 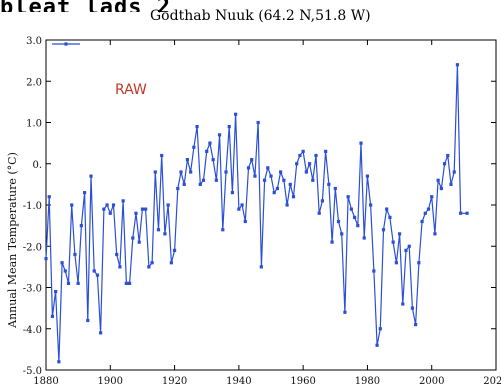 What do you see at coordinates (431, 381) in the screenshot?
I see `x-tick-label: 2000` at bounding box center [431, 381].